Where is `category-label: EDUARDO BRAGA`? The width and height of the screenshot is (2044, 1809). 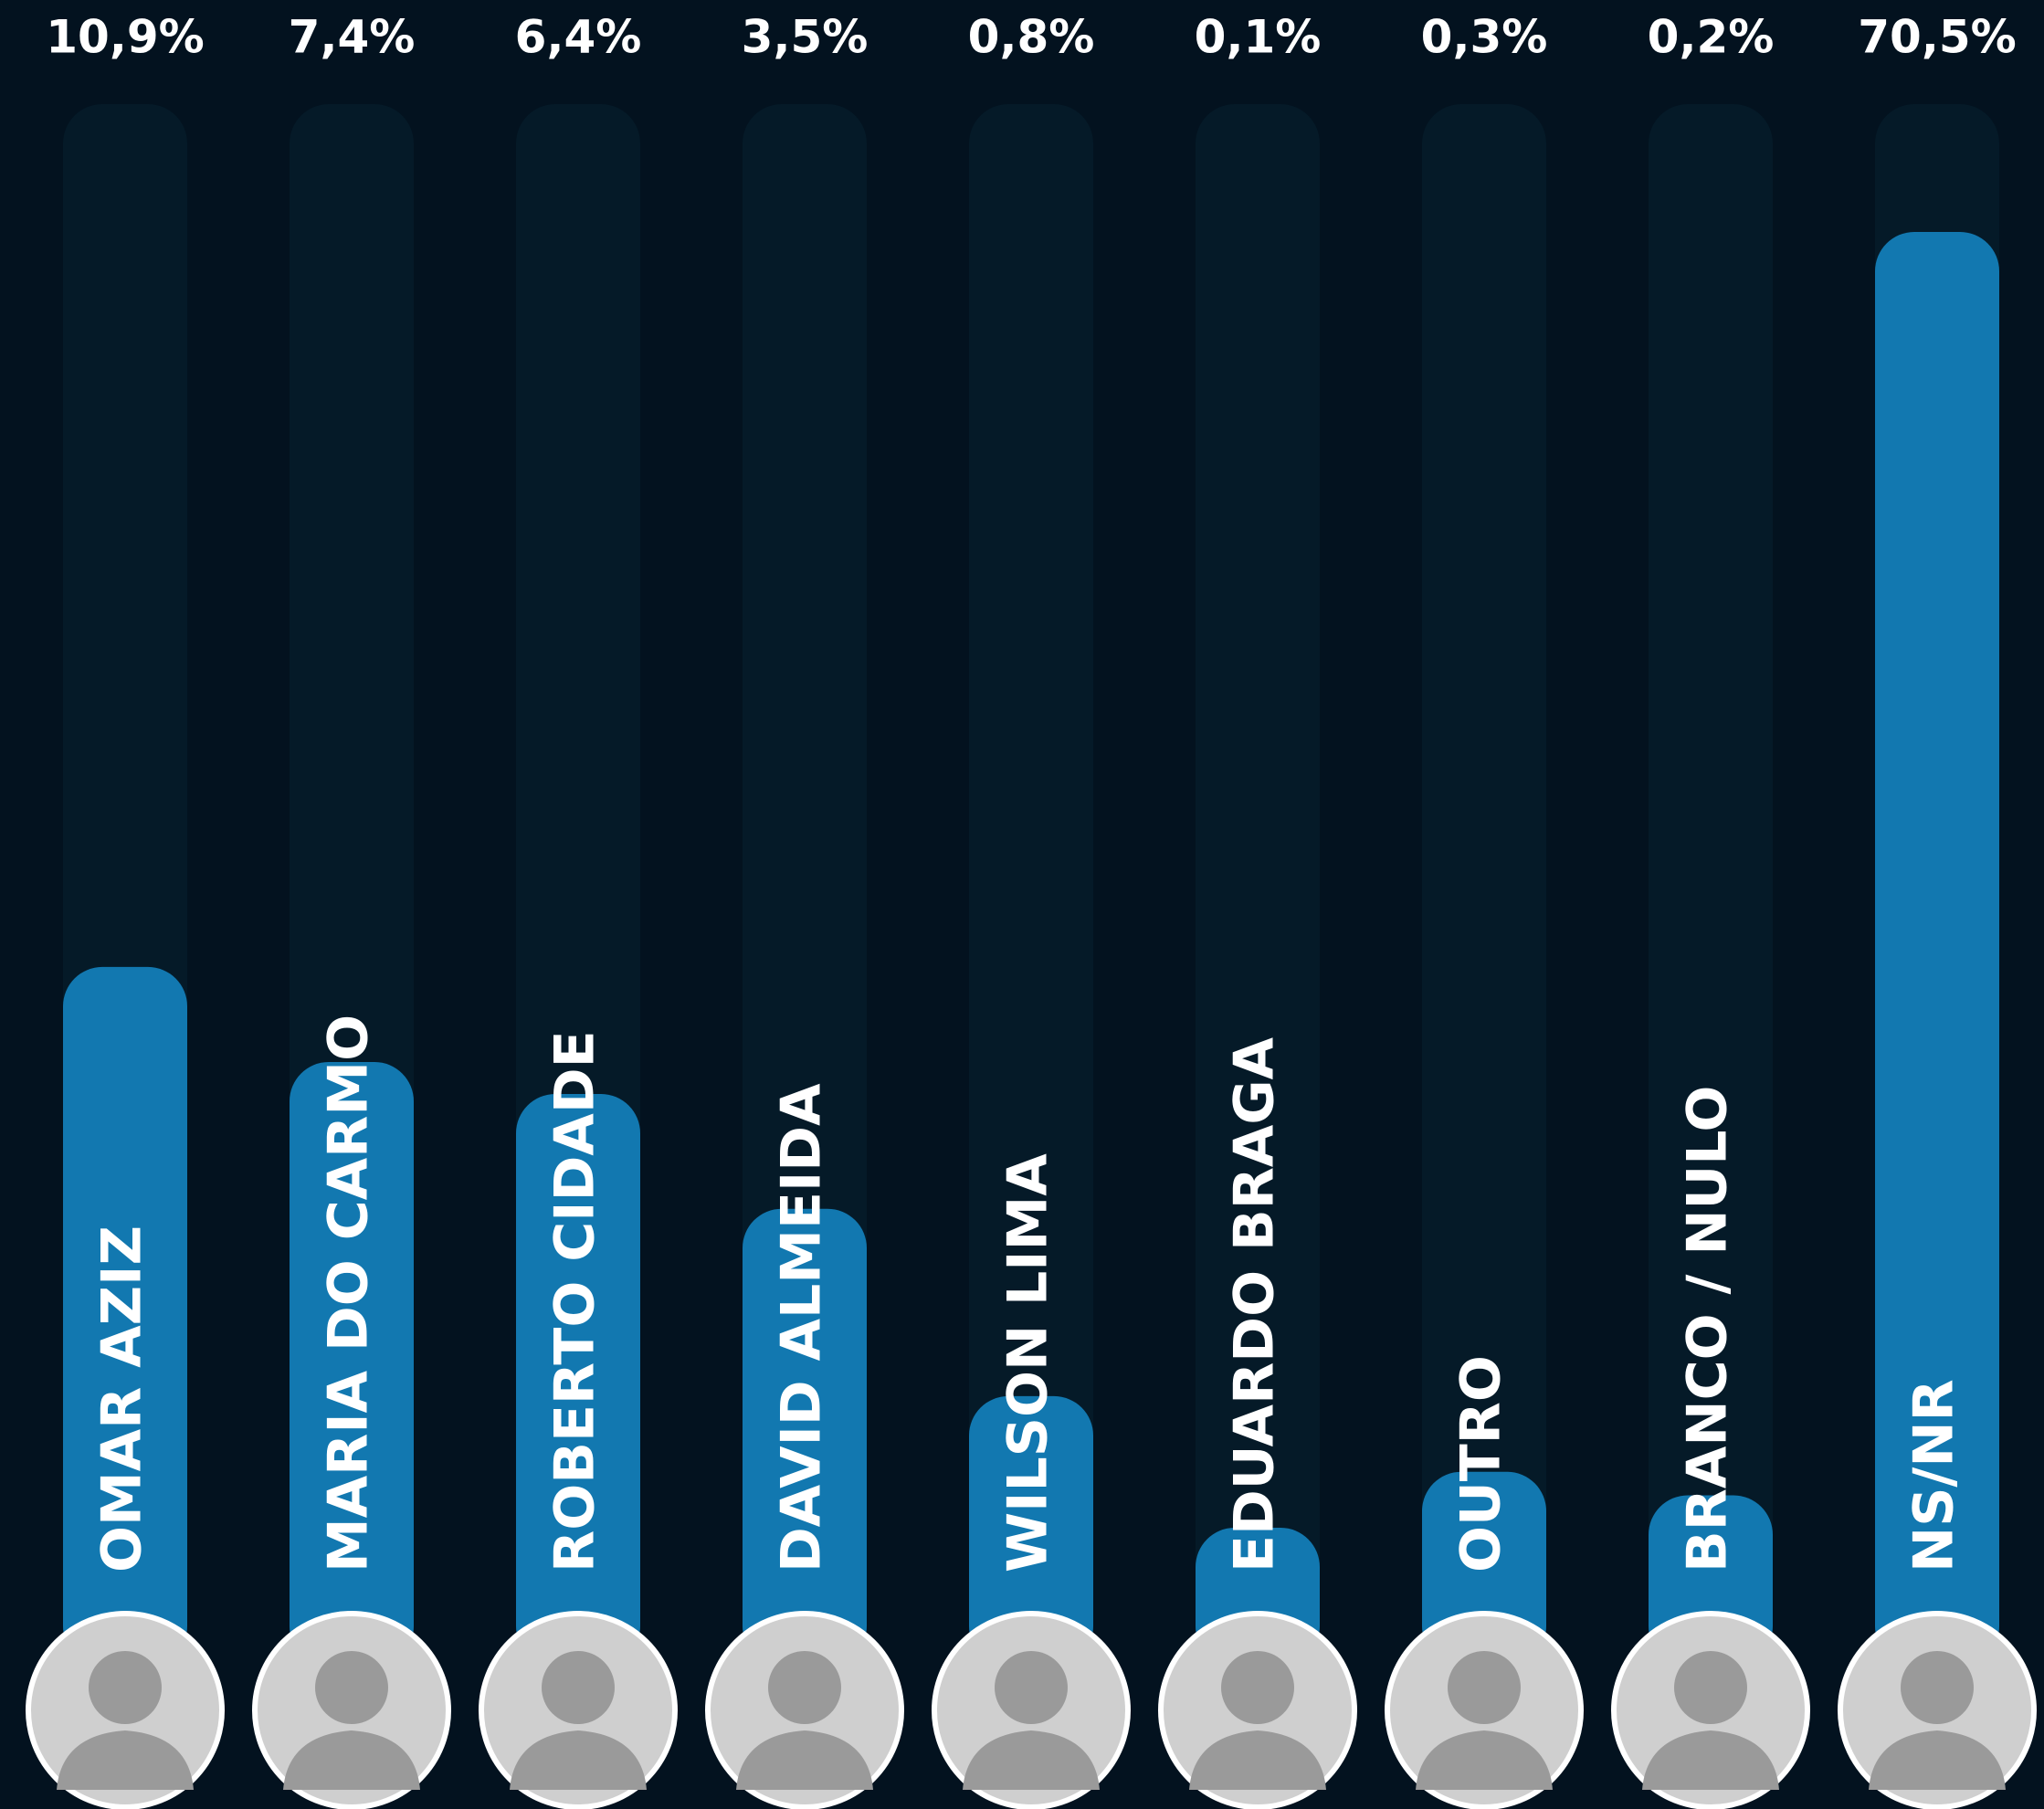
category-label: EDUARDO BRAGA is located at coordinates (1255, 1304).